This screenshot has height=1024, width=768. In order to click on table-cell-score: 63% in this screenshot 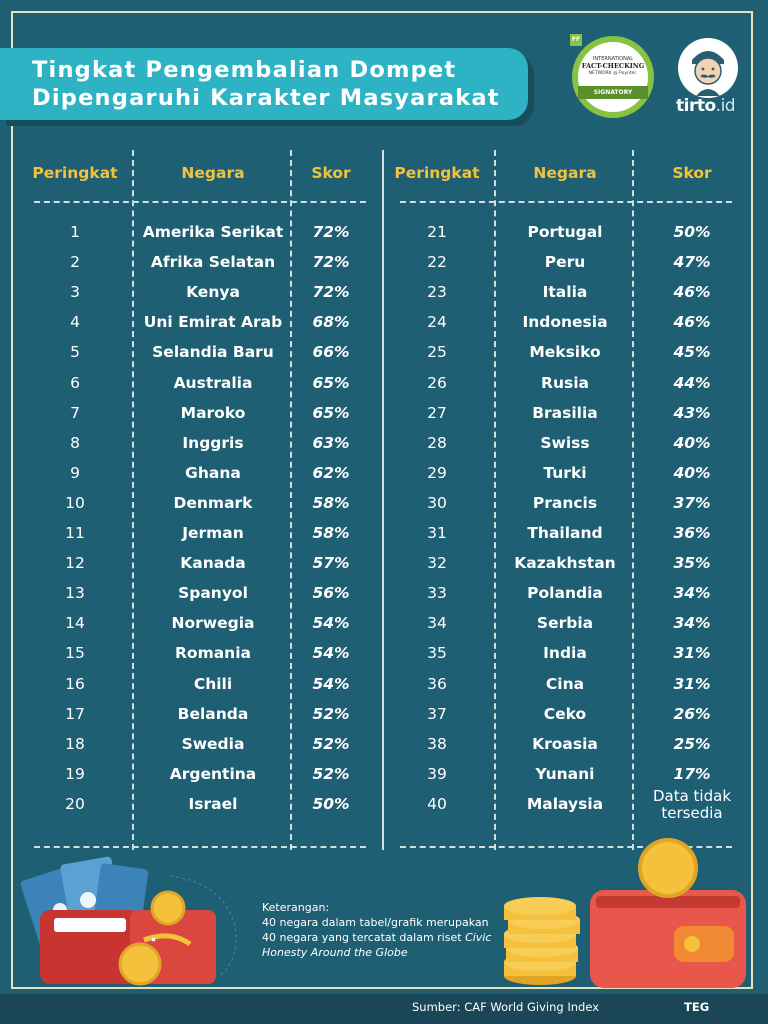, I will do `click(331, 442)`.